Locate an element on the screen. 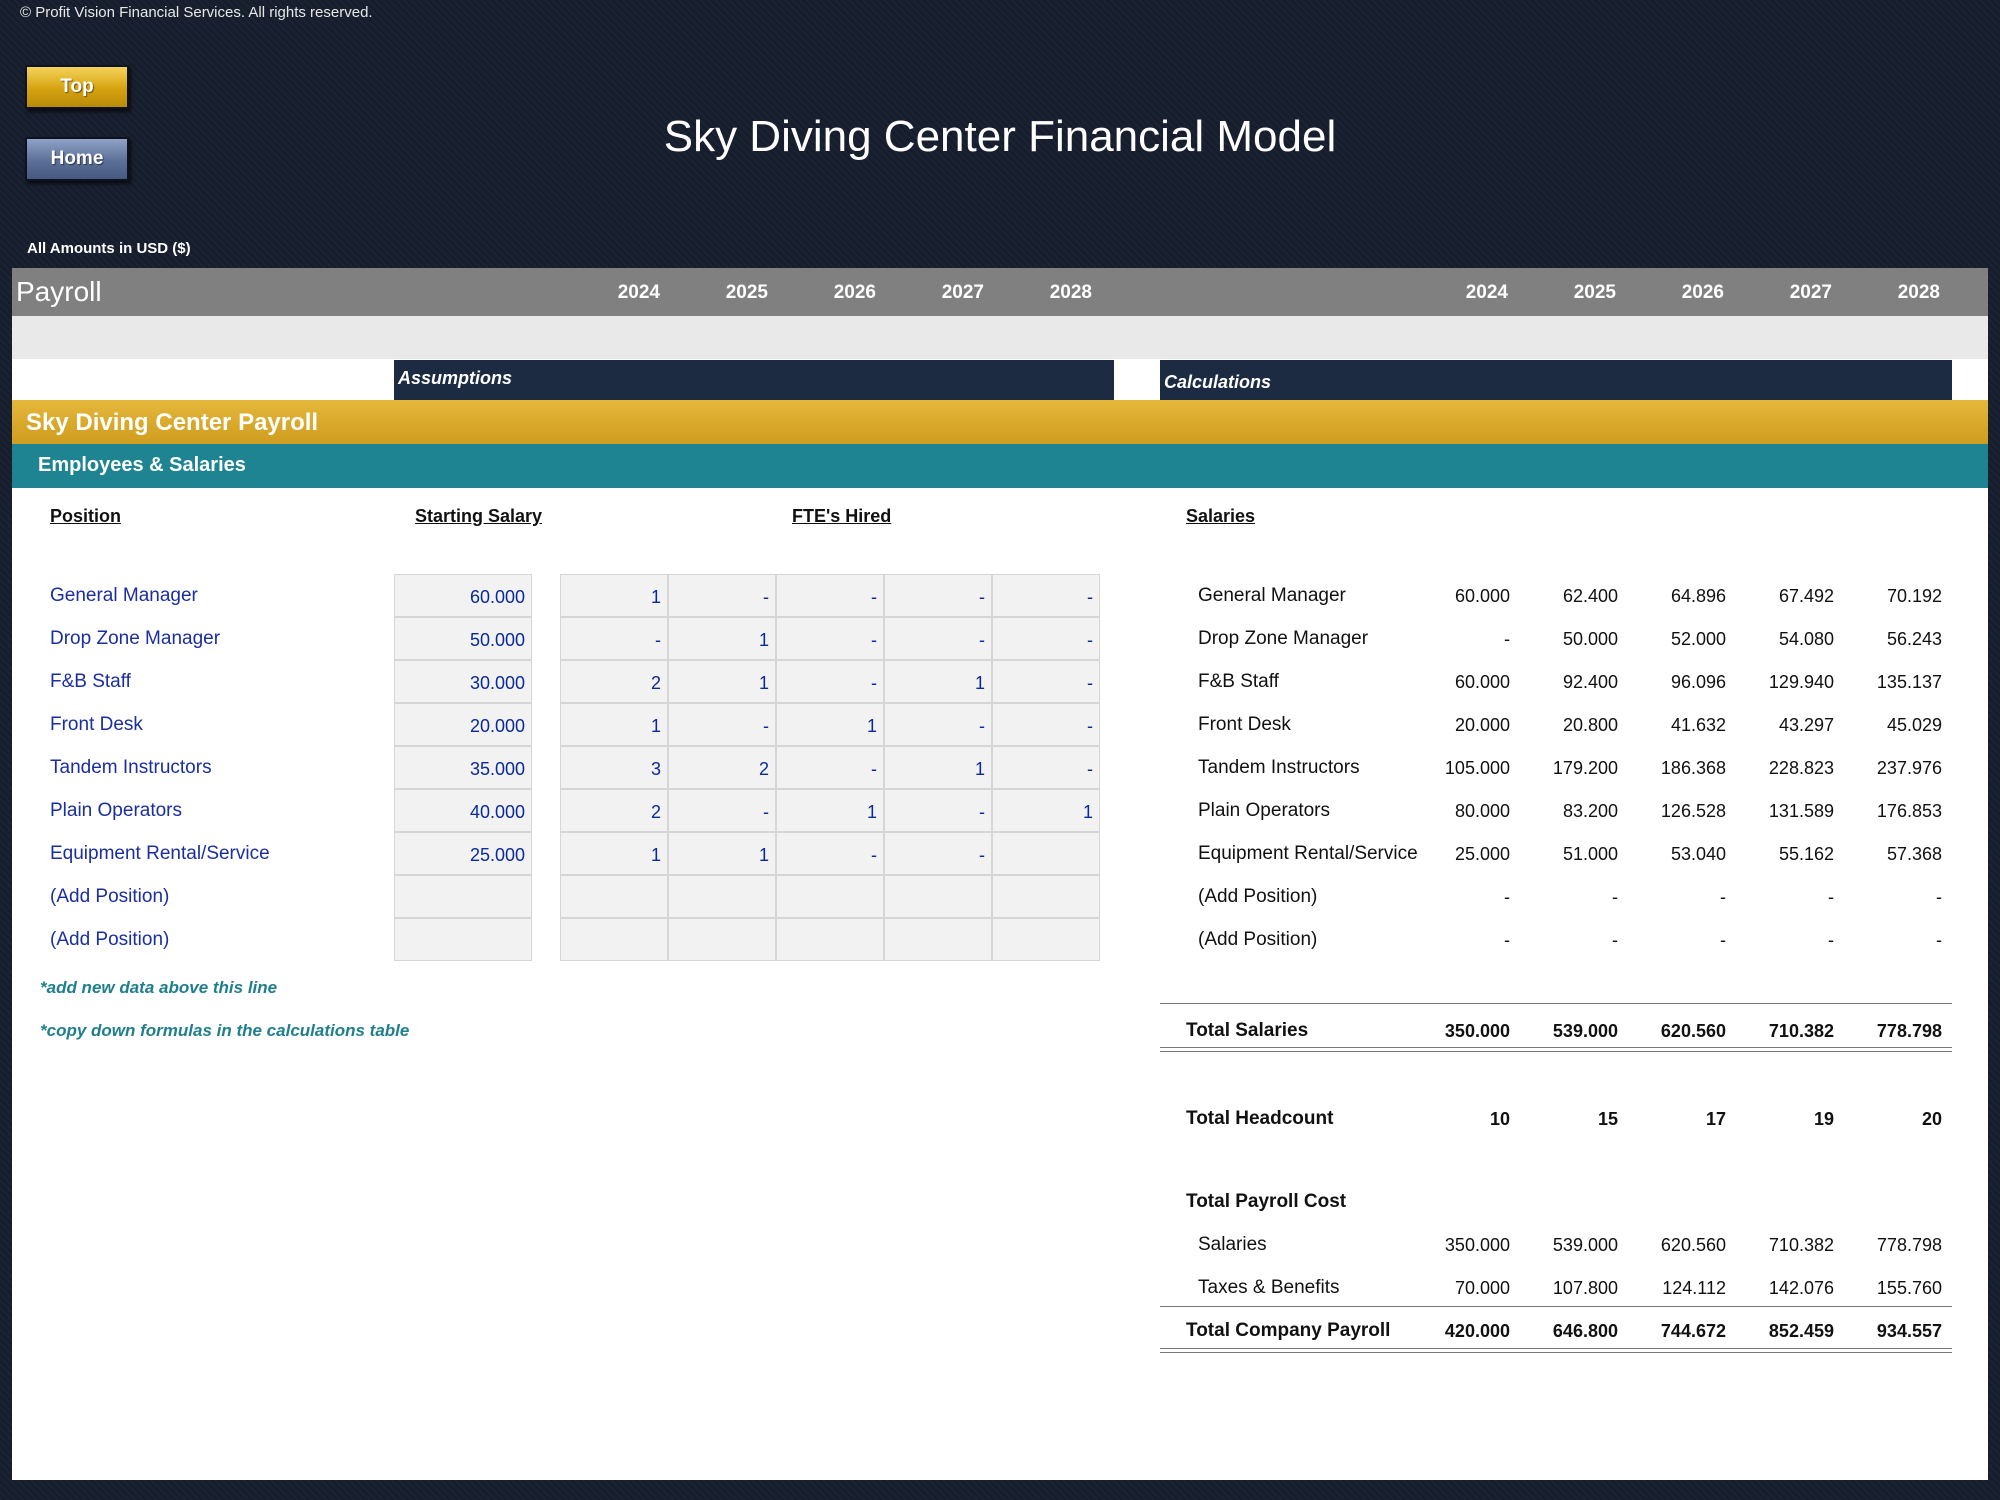 The height and width of the screenshot is (1500, 2000). assumption-year-header: 2026 is located at coordinates (854, 292).